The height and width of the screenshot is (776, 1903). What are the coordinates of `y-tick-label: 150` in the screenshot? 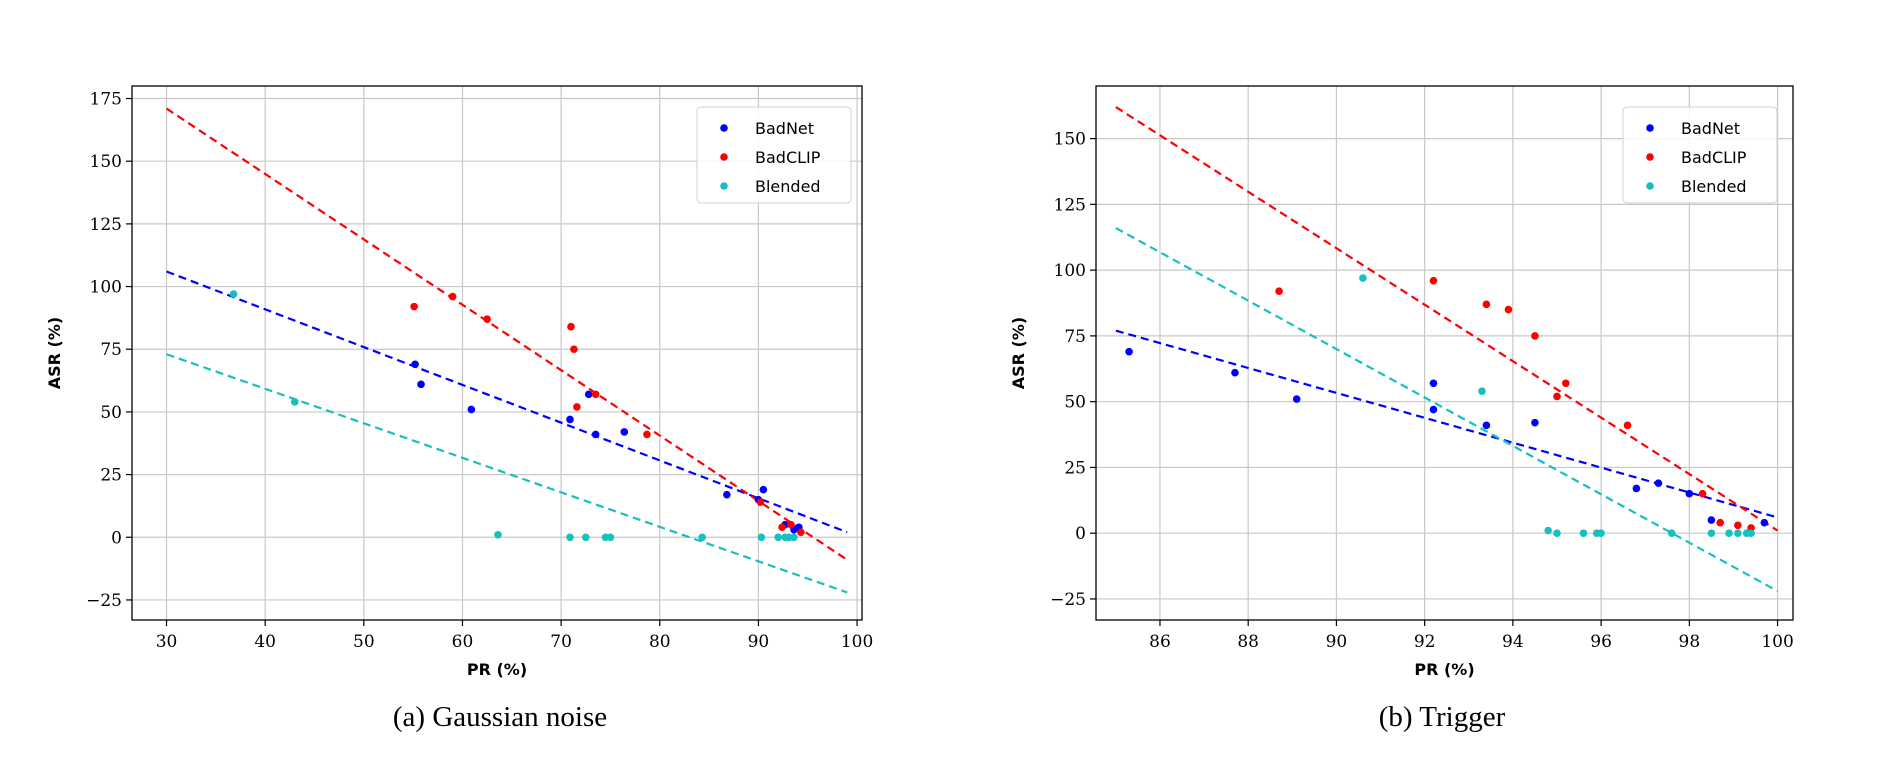 It's located at (106, 162).